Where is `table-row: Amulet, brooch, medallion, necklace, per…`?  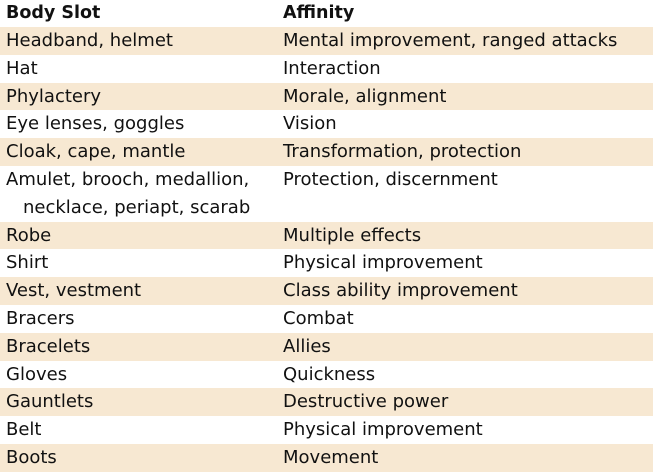 table-row: Amulet, brooch, medallion, necklace, per… is located at coordinates (326, 194).